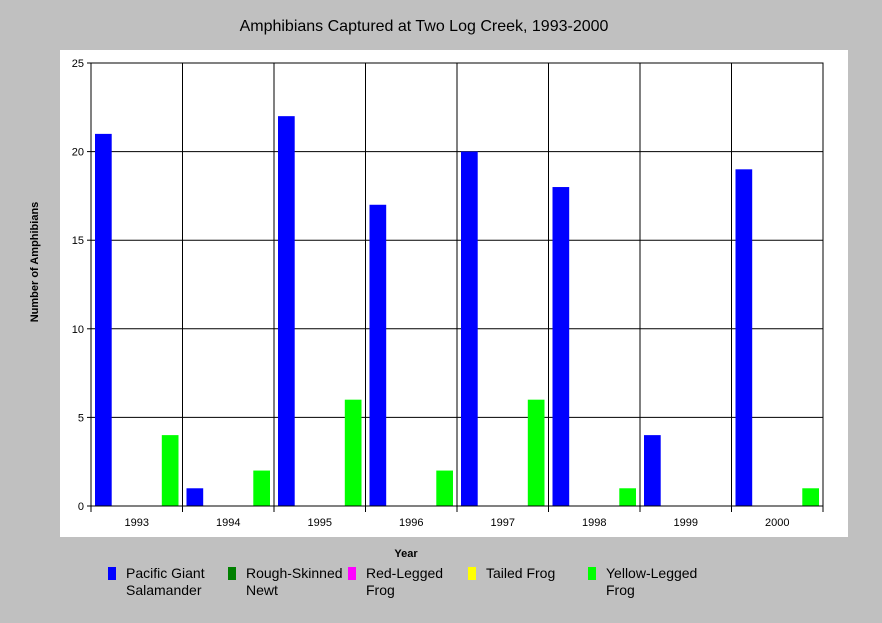  Describe the element at coordinates (81, 418) in the screenshot. I see `y-tick-label: 5` at that location.